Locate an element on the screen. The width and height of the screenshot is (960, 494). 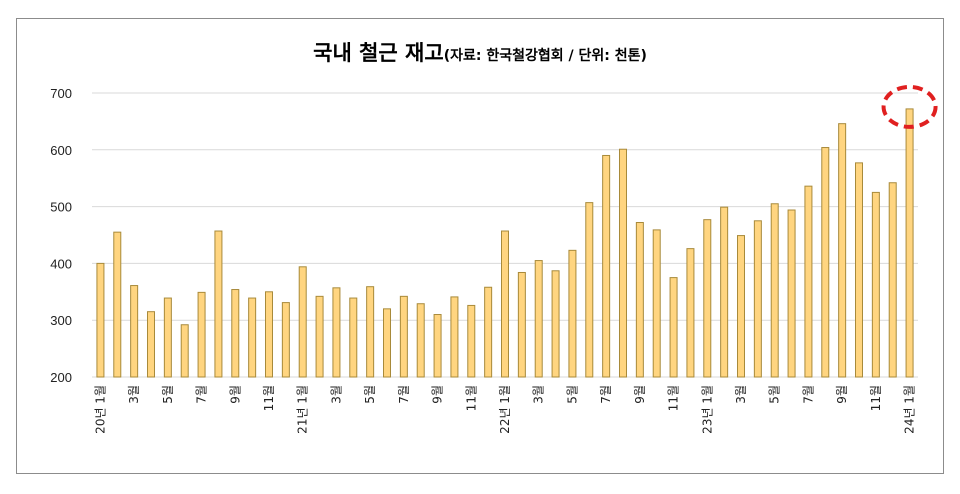
y-tick-label: 200 is located at coordinates (61, 377).